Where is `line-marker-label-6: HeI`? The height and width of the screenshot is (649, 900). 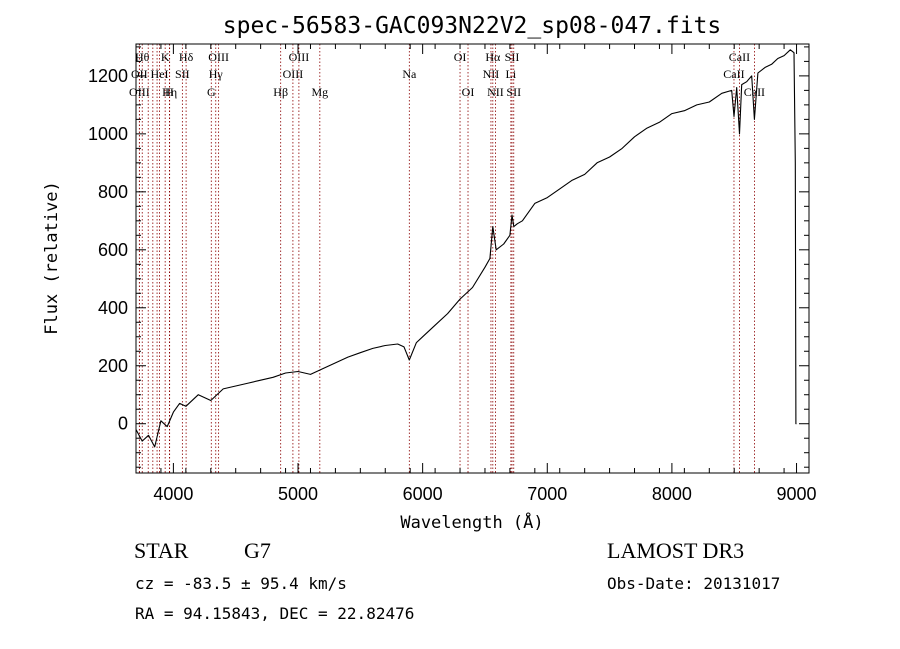
line-marker-label-6: HeI is located at coordinates (160, 74).